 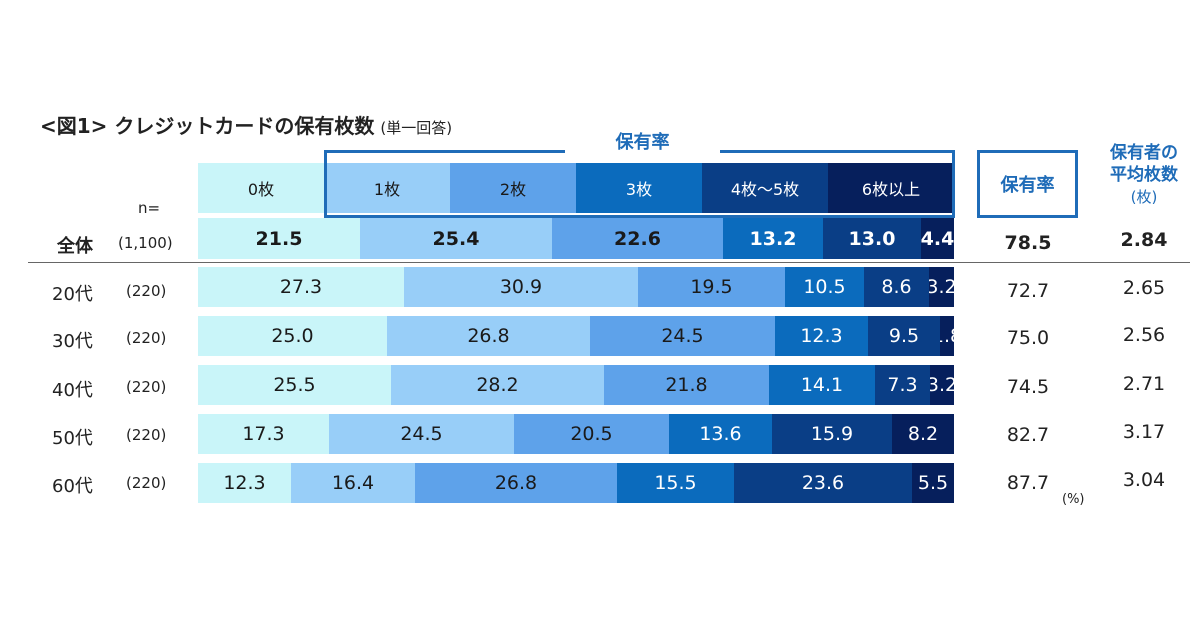 I want to click on average-cards-header-line2: 平均枚数, so click(x=1144, y=175).